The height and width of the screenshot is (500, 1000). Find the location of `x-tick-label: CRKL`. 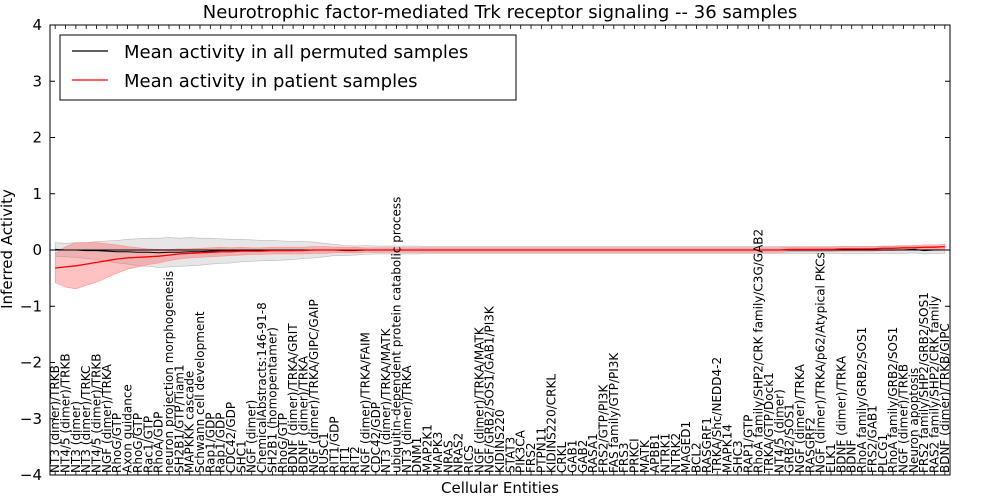

x-tick-label: CRKL is located at coordinates (562, 457).